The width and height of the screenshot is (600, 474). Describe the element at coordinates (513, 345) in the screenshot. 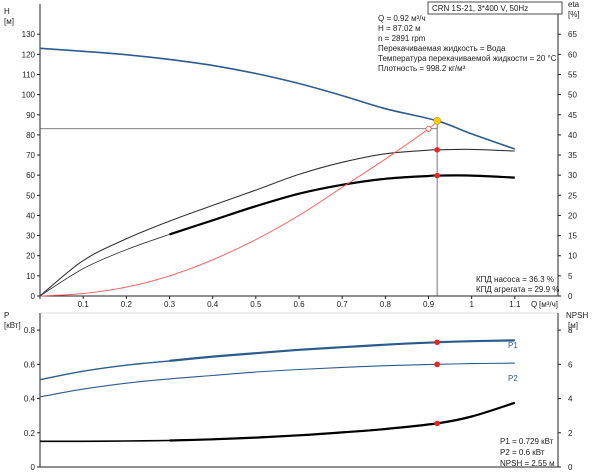

I see `p1-series-label: P1` at that location.